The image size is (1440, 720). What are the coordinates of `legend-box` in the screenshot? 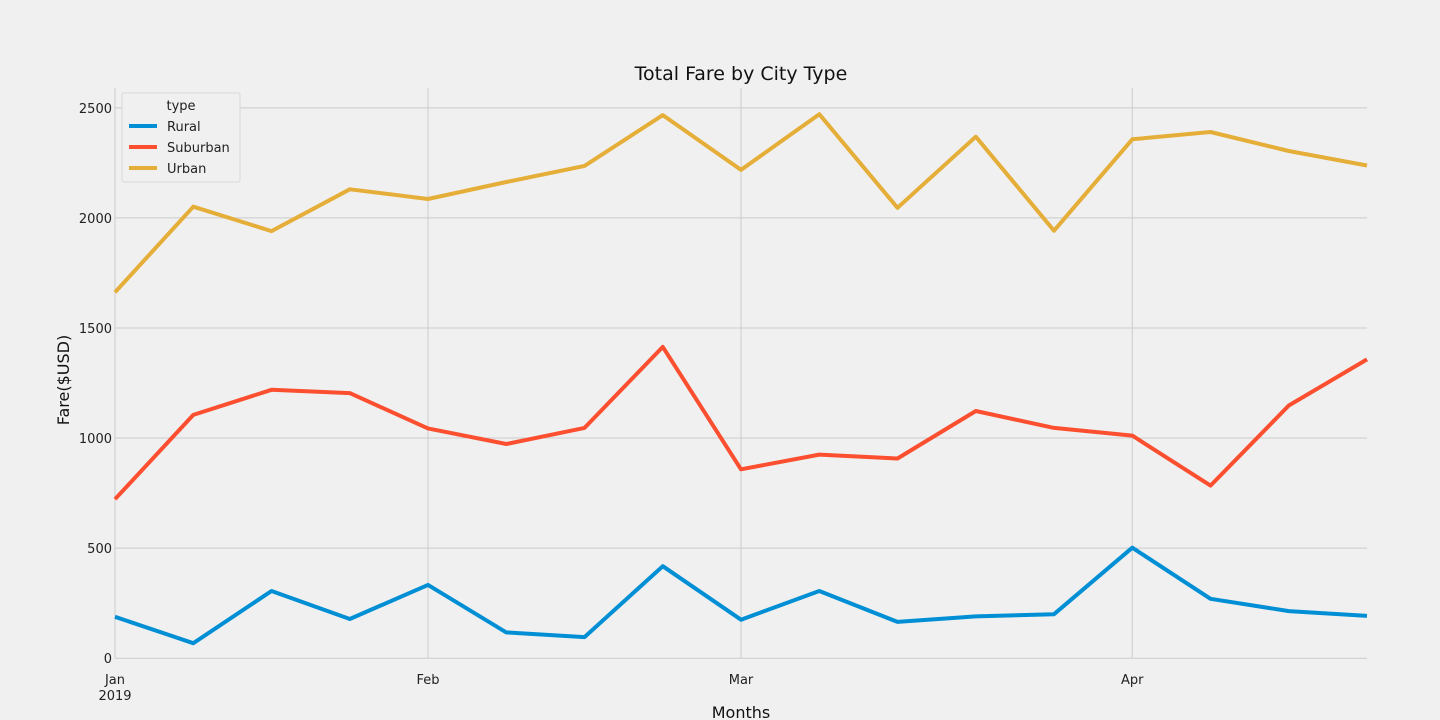 It's located at (181, 137).